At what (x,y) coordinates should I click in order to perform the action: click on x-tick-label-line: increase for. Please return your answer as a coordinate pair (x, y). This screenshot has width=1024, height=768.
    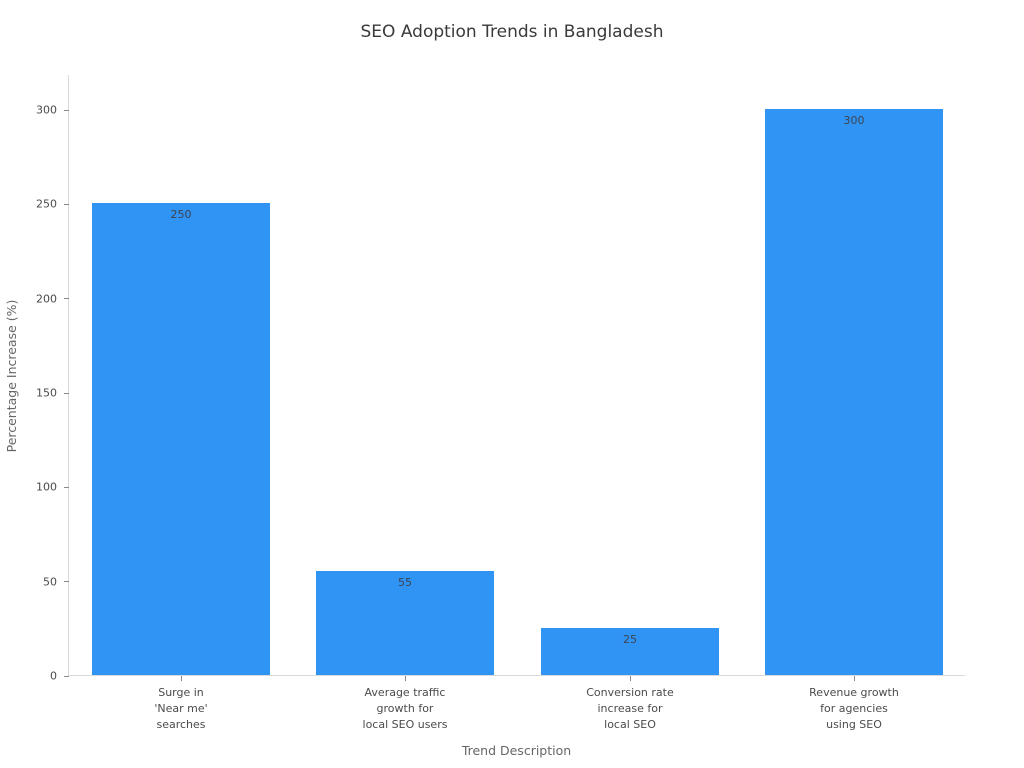
    Looking at the image, I should click on (630, 708).